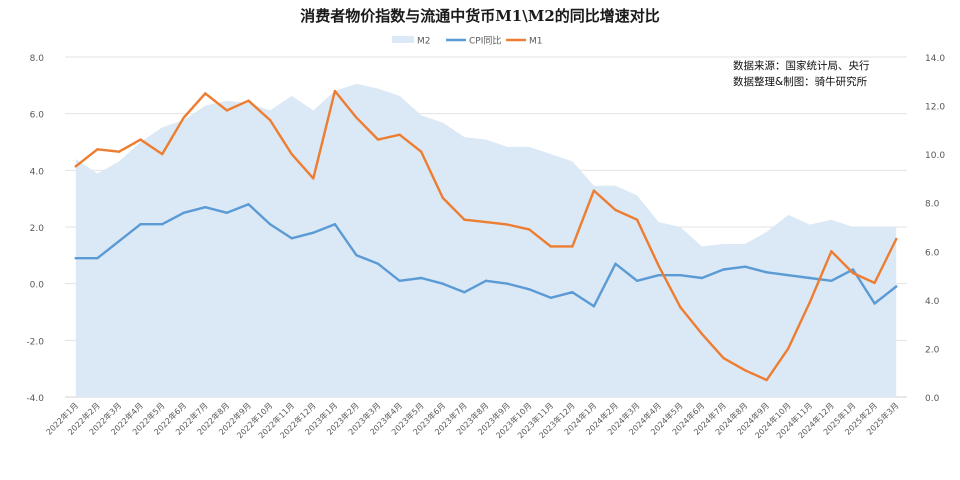  What do you see at coordinates (37, 59) in the screenshot?
I see `left-tick-label: 8.0` at bounding box center [37, 59].